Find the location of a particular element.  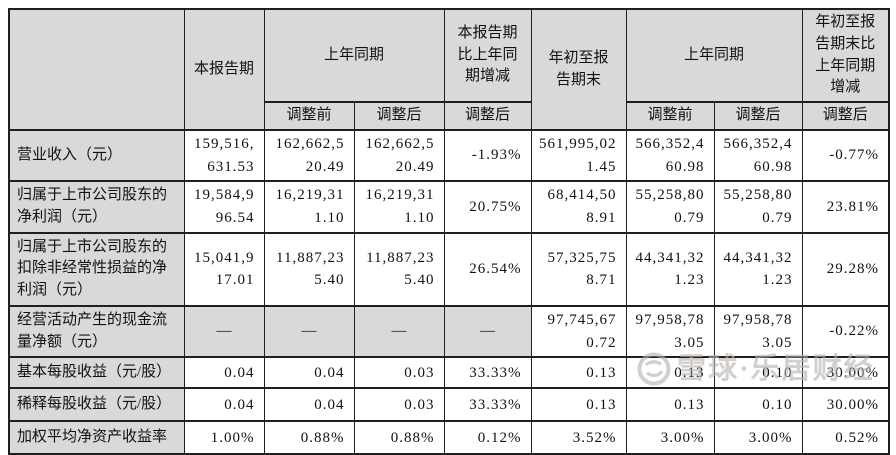

value-cell: 561,995,021.45 is located at coordinates (578, 155).